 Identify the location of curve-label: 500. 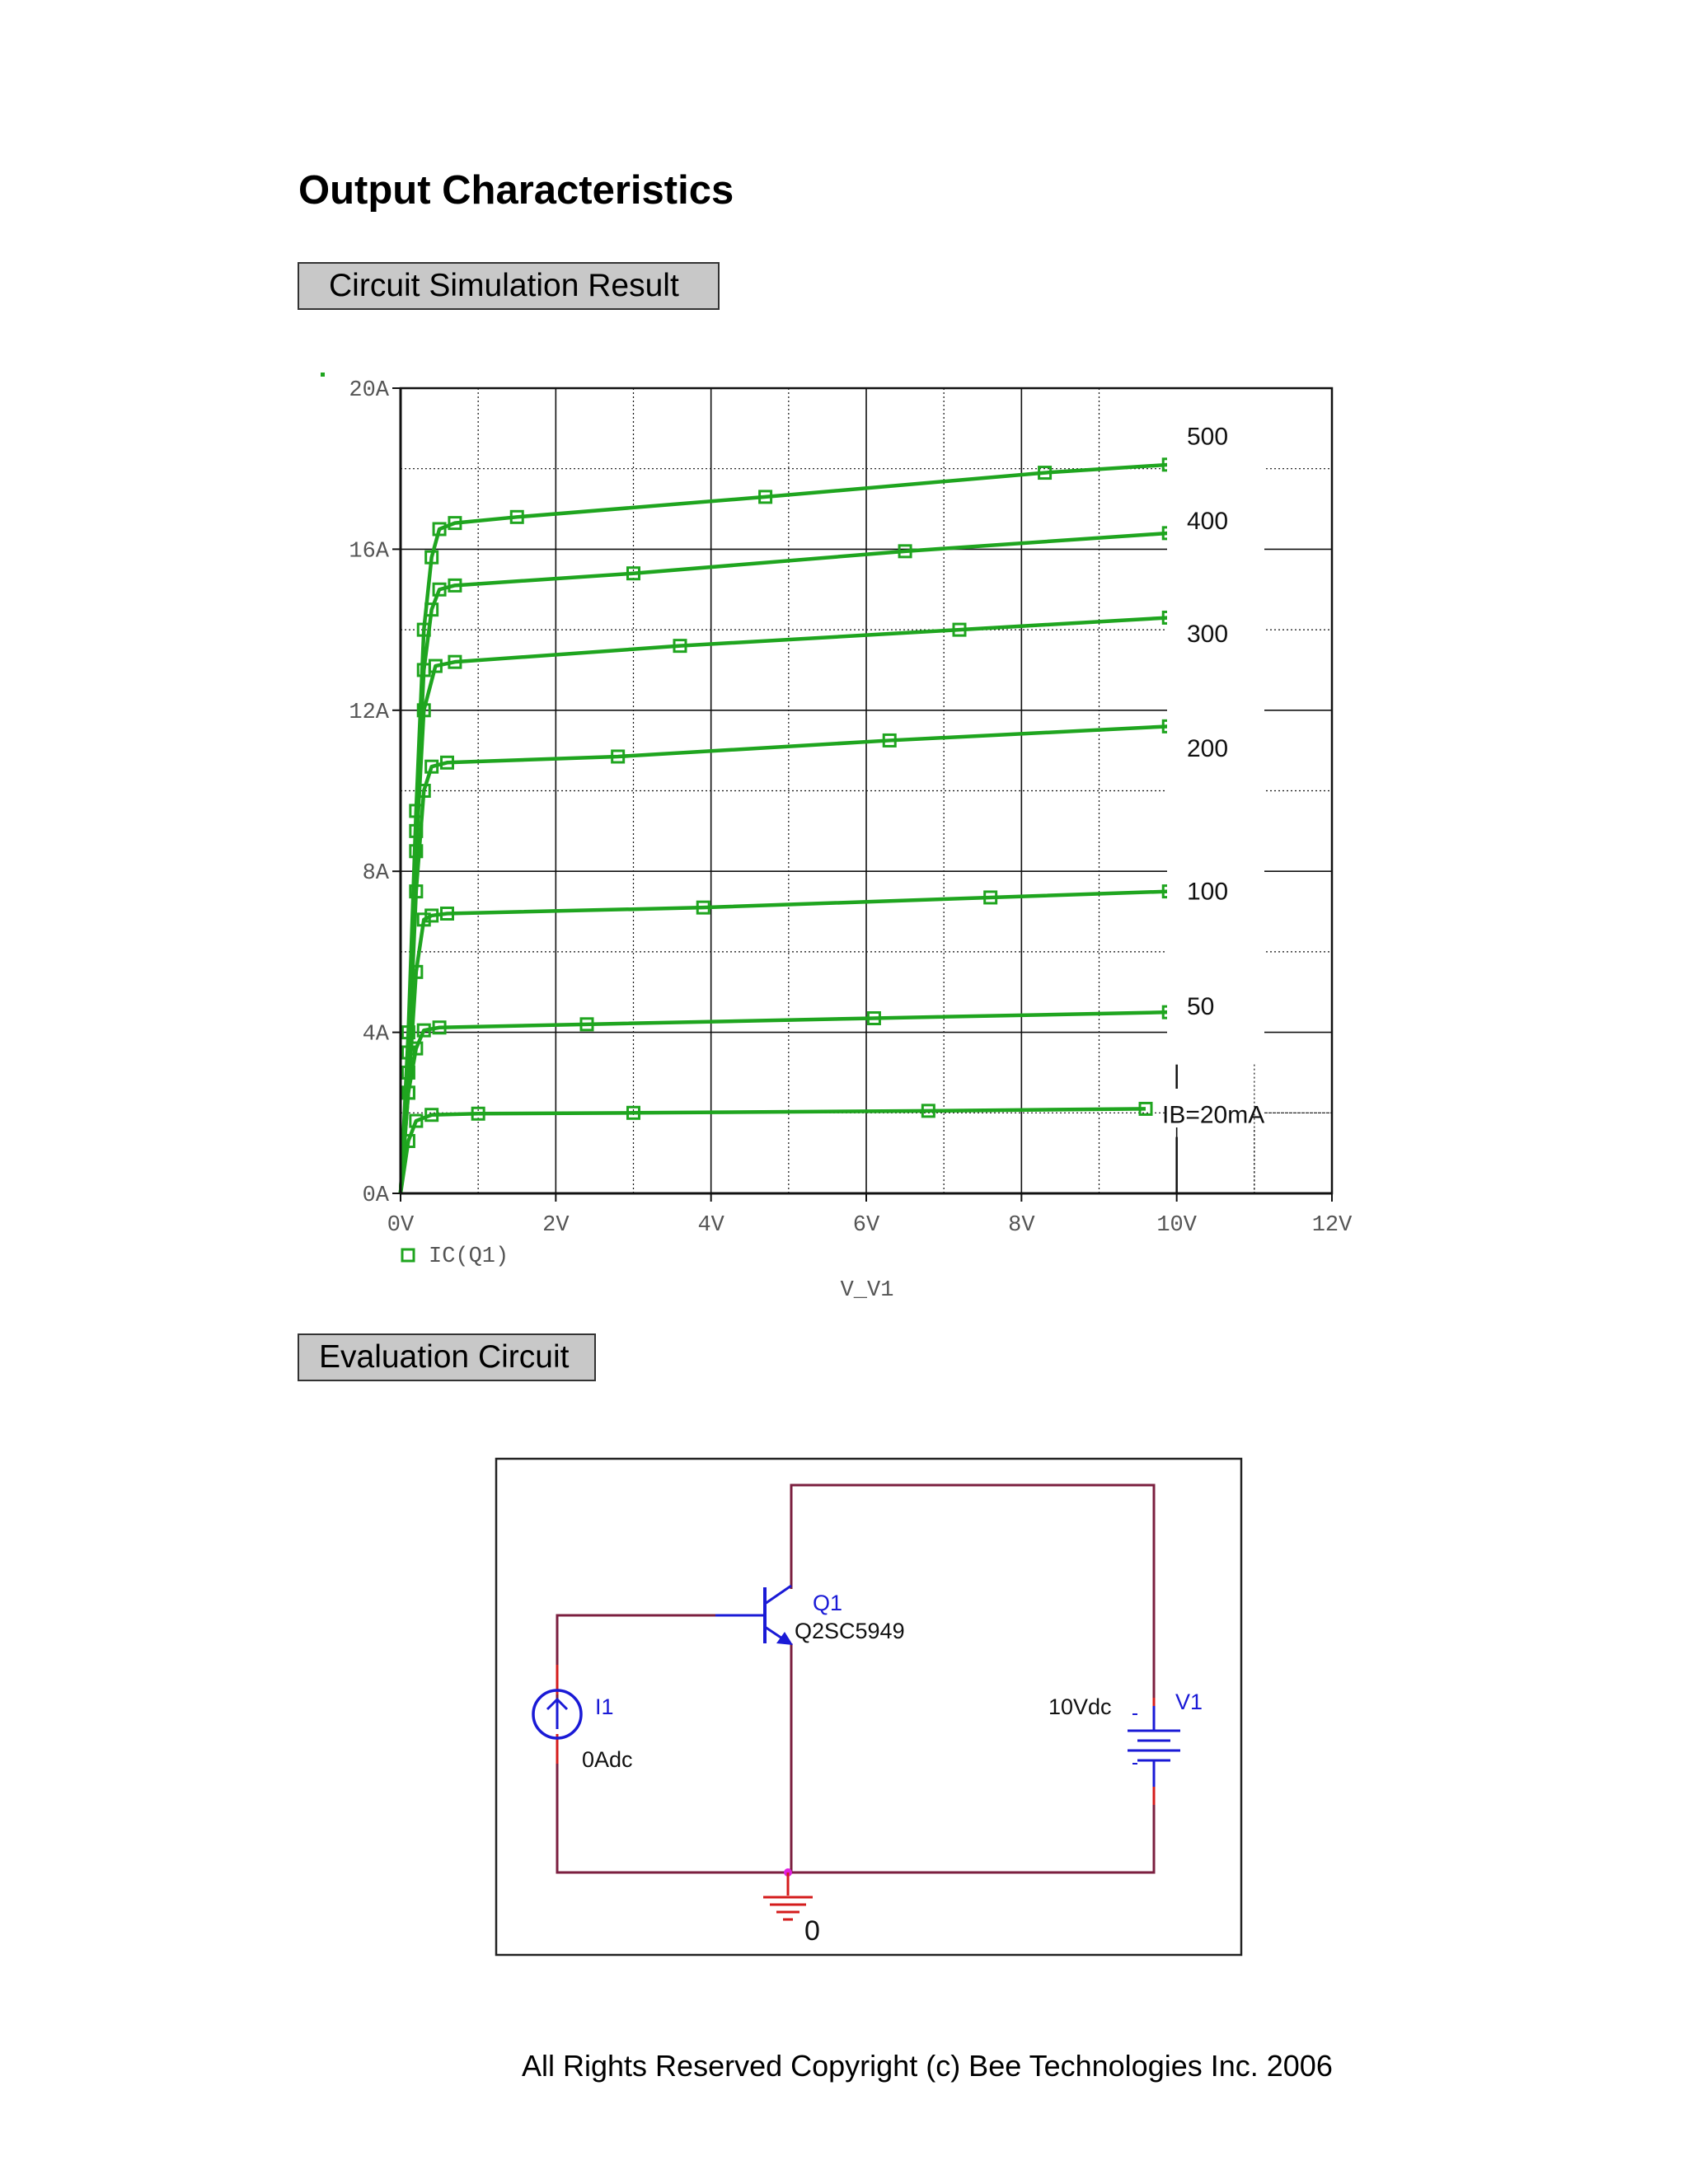
(1207, 437).